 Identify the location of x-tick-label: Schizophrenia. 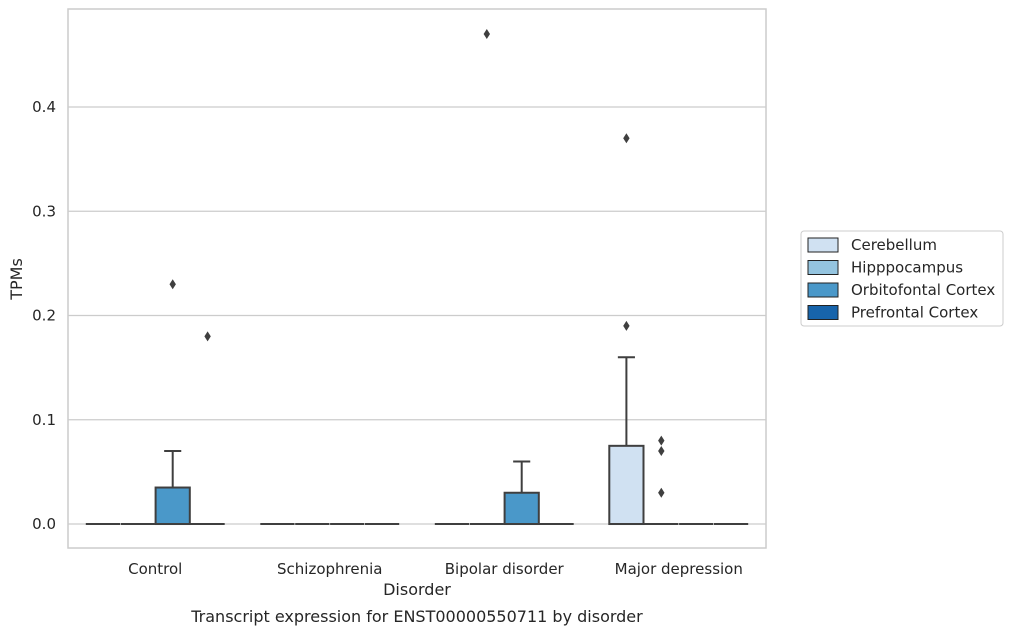
(329, 569).